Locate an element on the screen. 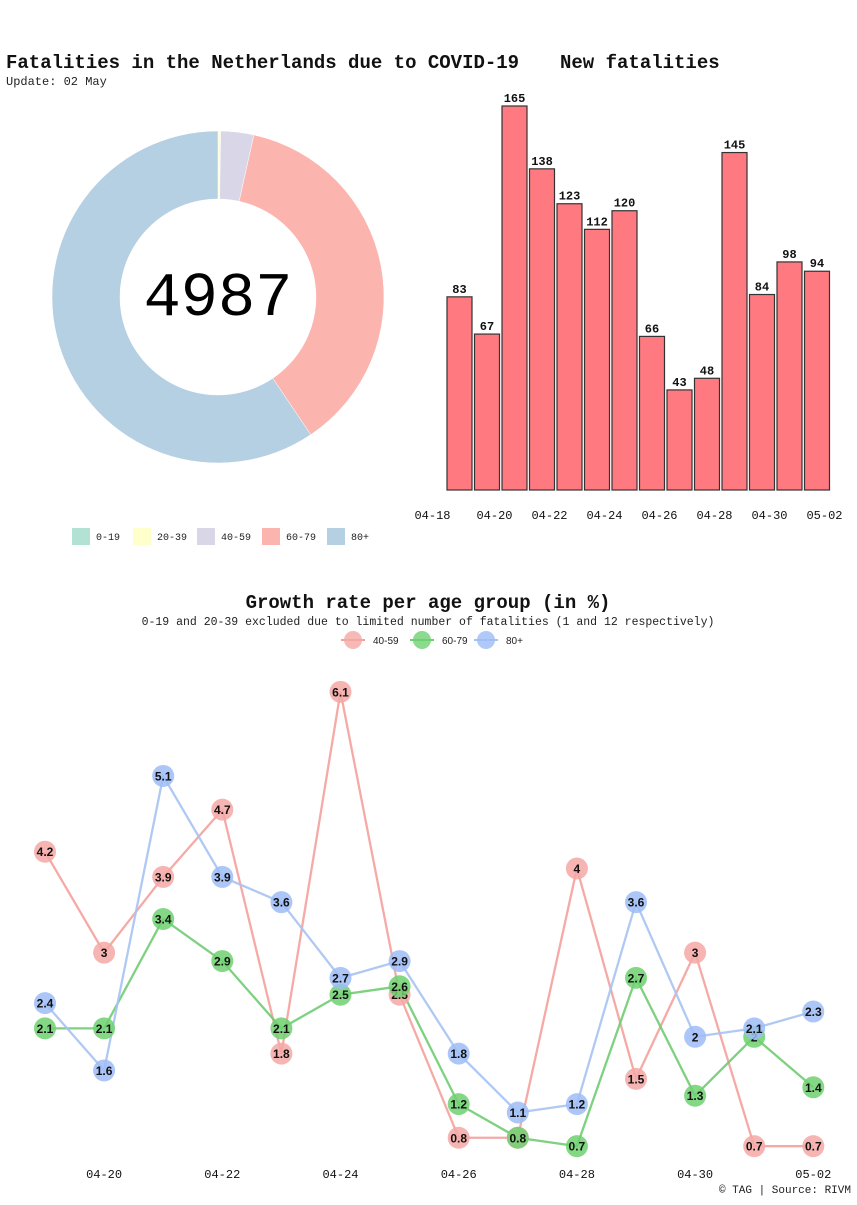 The width and height of the screenshot is (857, 1205). point-label-80-04-28: 1.2 is located at coordinates (577, 1105).